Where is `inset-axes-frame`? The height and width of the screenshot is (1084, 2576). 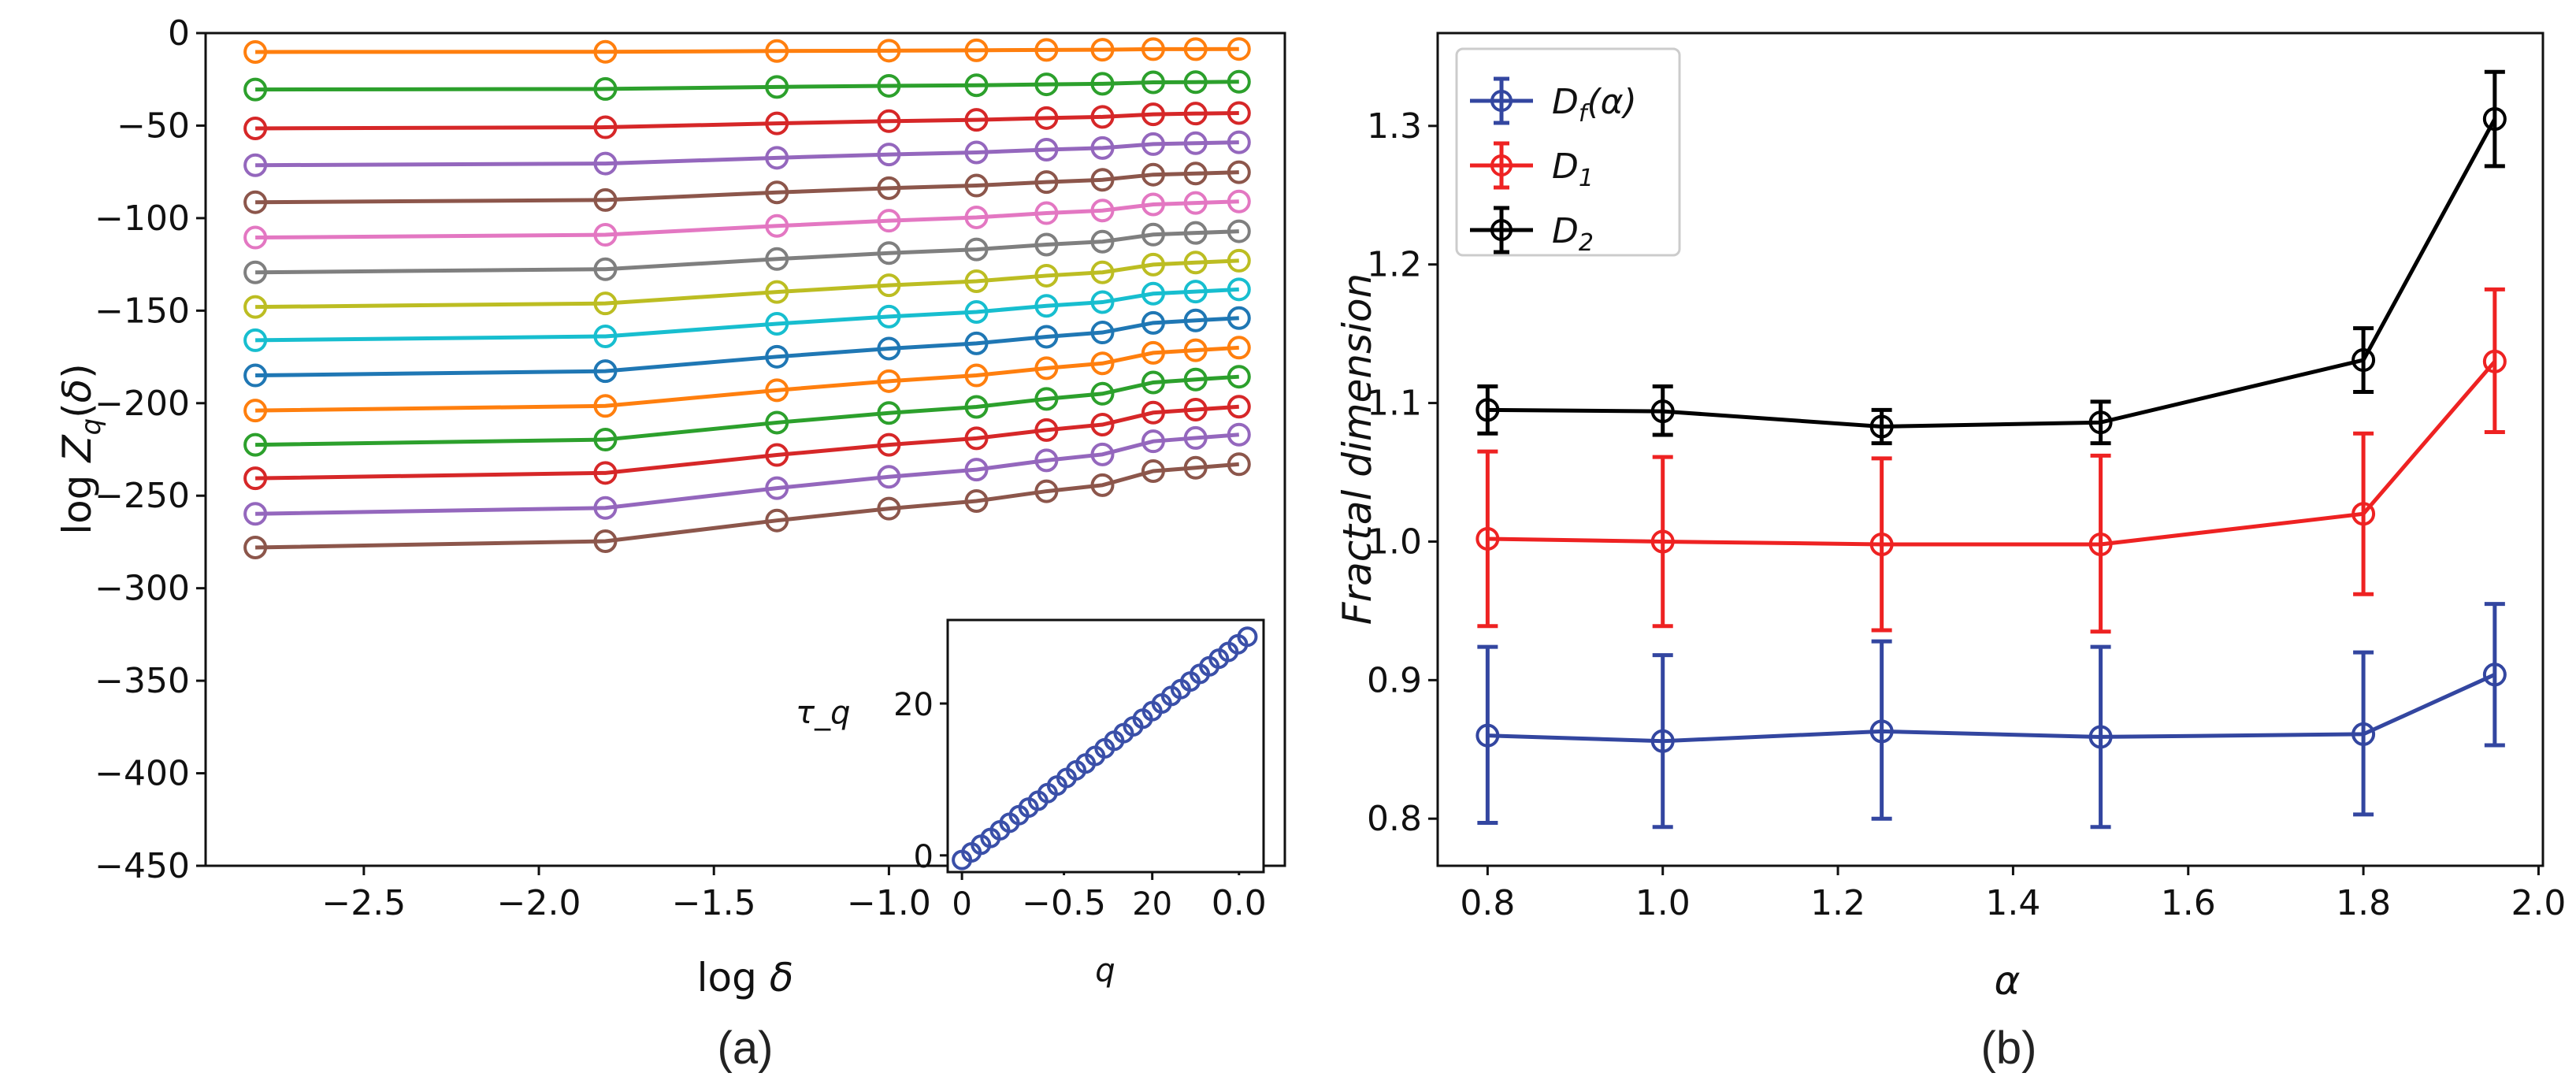
inset-axes-frame is located at coordinates (1105, 746).